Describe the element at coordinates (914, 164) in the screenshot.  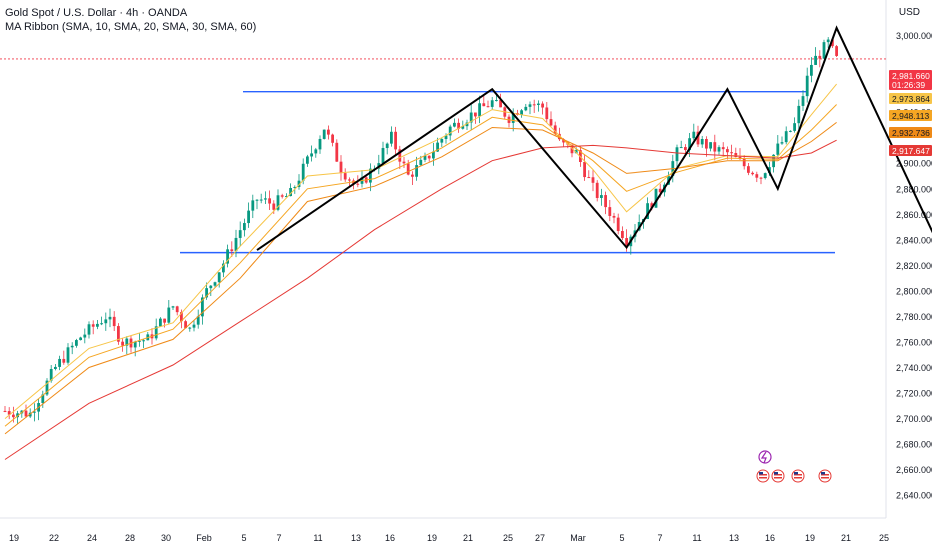
I see `y-tick-label: 2,900.000` at that location.